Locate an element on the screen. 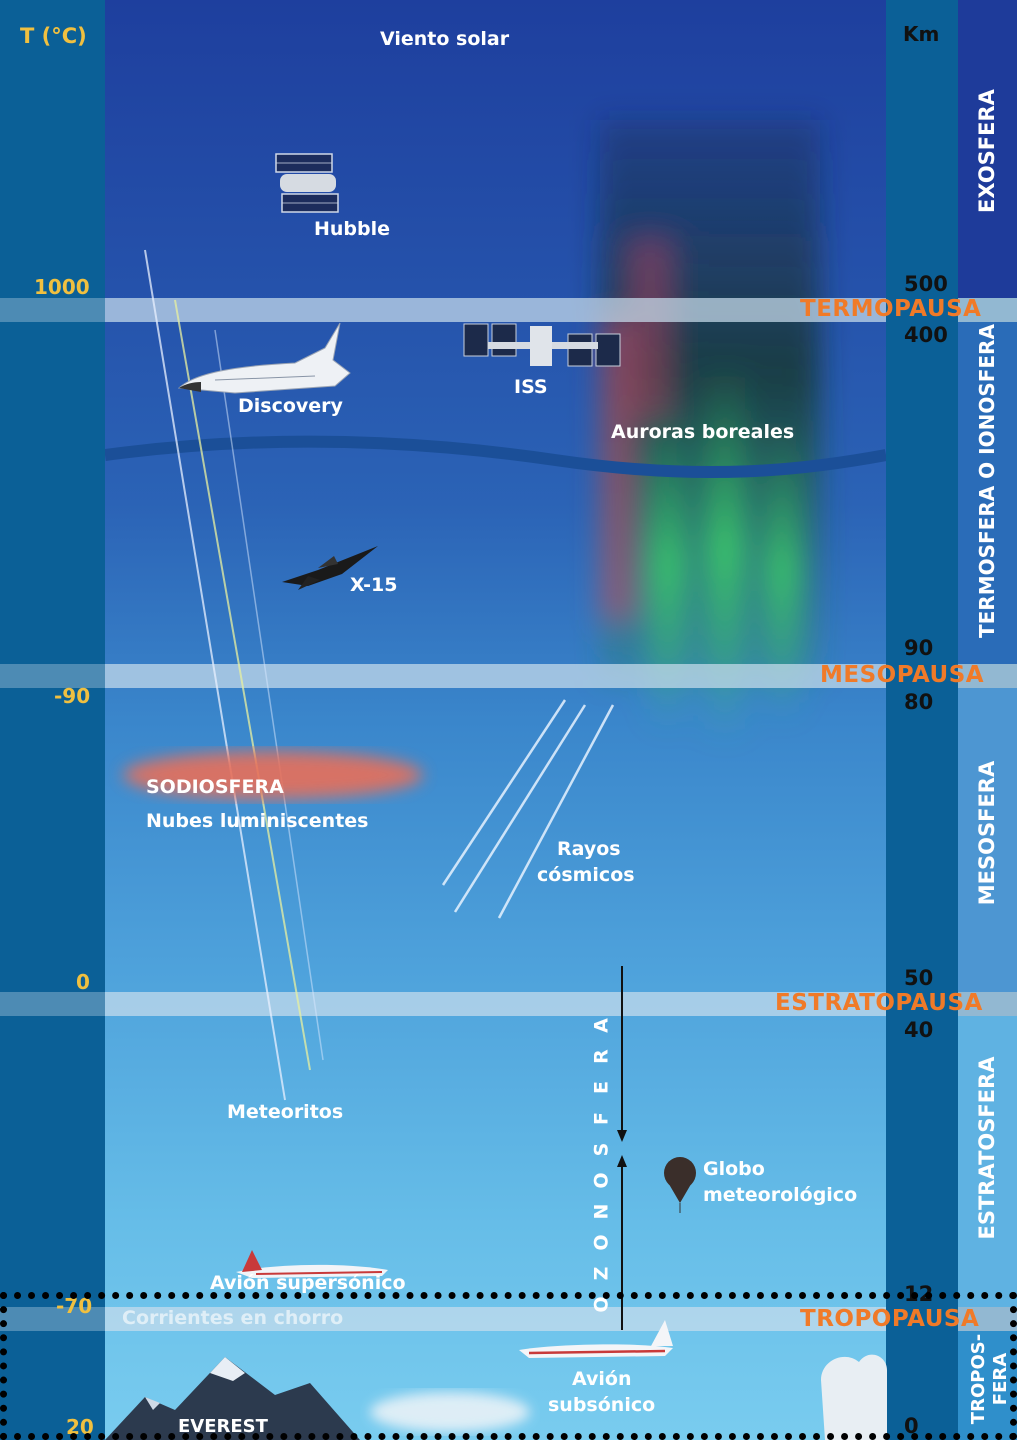  mesopausa-band-left is located at coordinates (52, 676).